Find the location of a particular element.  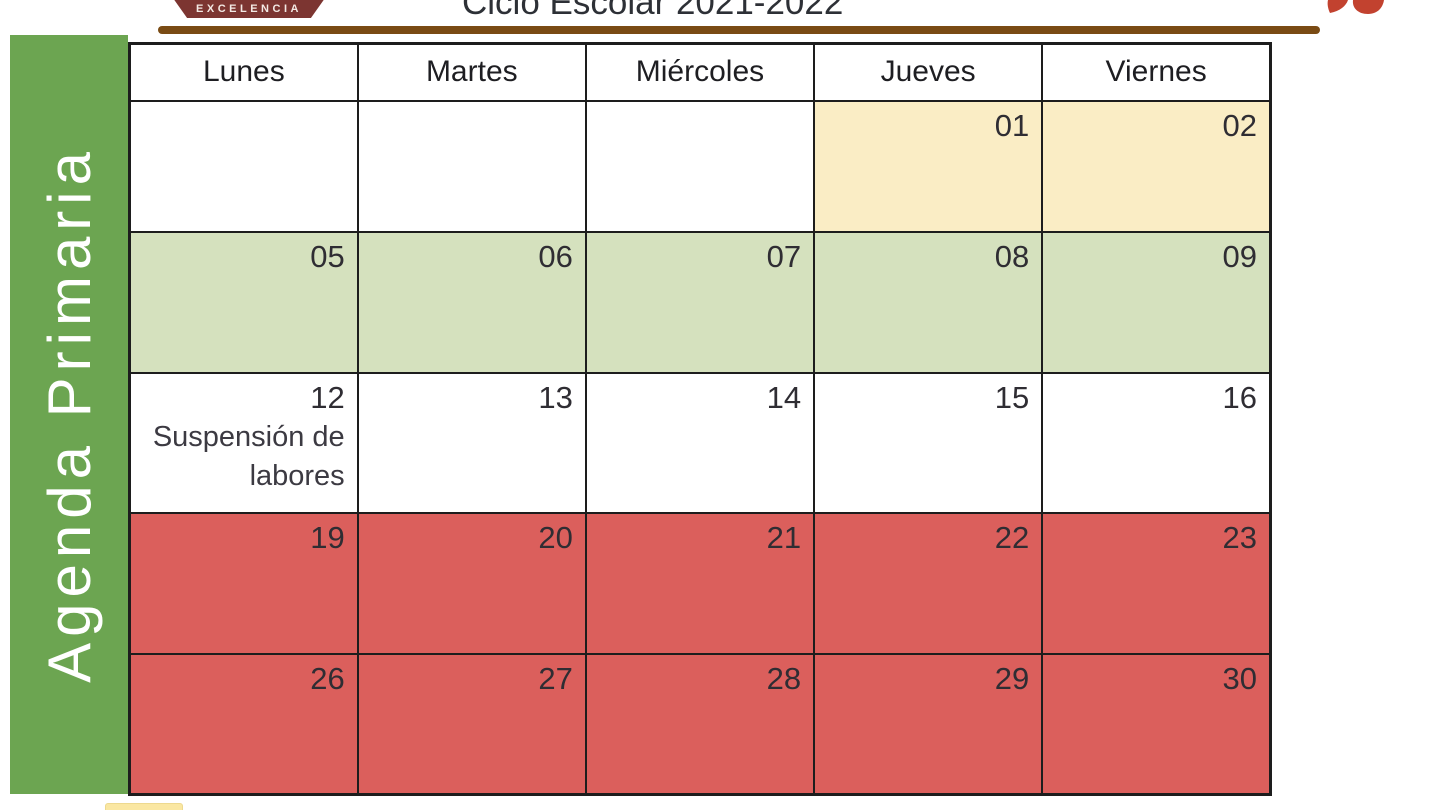

day-number: 28 is located at coordinates (784, 678).